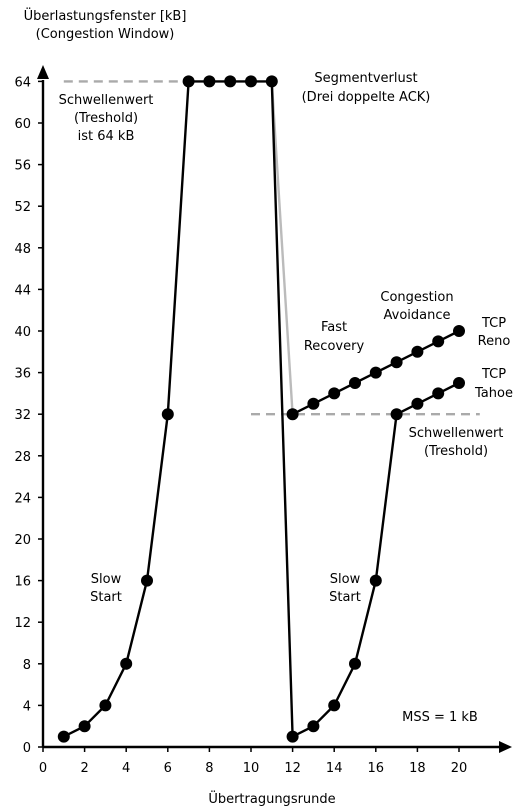 This screenshot has height=807, width=529. I want to click on x-tick-label-6: 6, so click(168, 768).